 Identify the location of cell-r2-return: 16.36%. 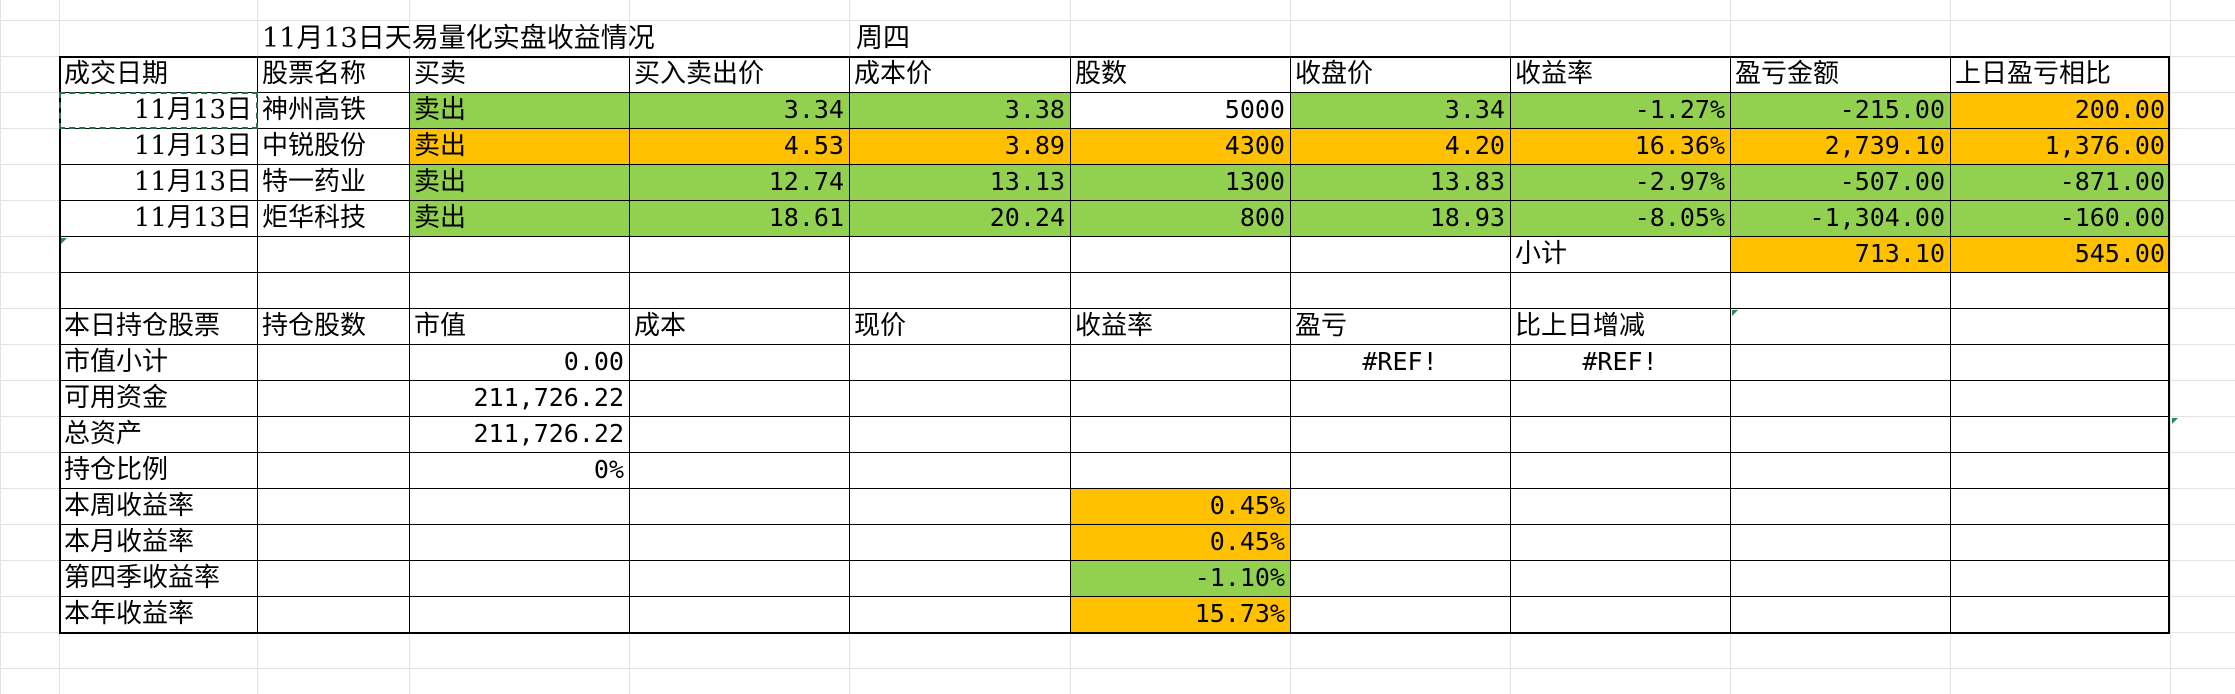
(1679, 145).